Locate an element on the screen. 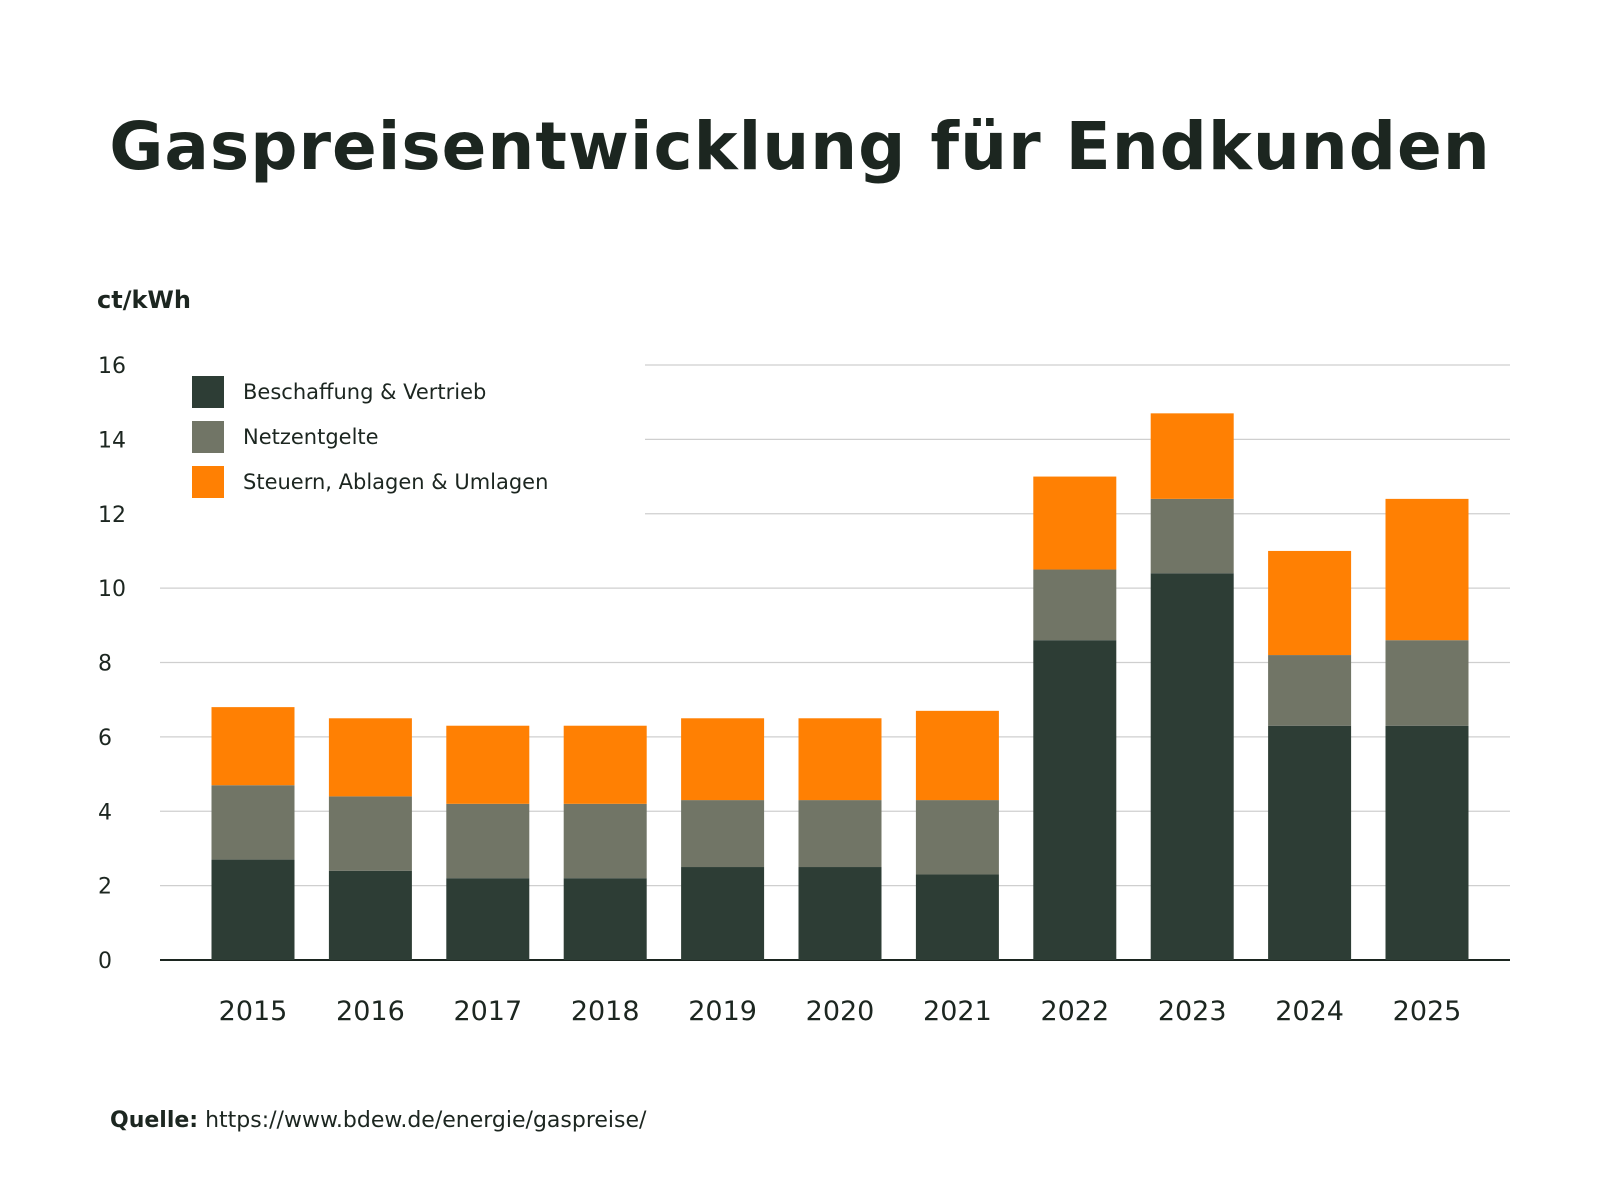 Image resolution: width=1600 pixels, height=1186 pixels. y-tick-labels: 0 2 4 6 8 10 12 14 16 is located at coordinates (112, 664).